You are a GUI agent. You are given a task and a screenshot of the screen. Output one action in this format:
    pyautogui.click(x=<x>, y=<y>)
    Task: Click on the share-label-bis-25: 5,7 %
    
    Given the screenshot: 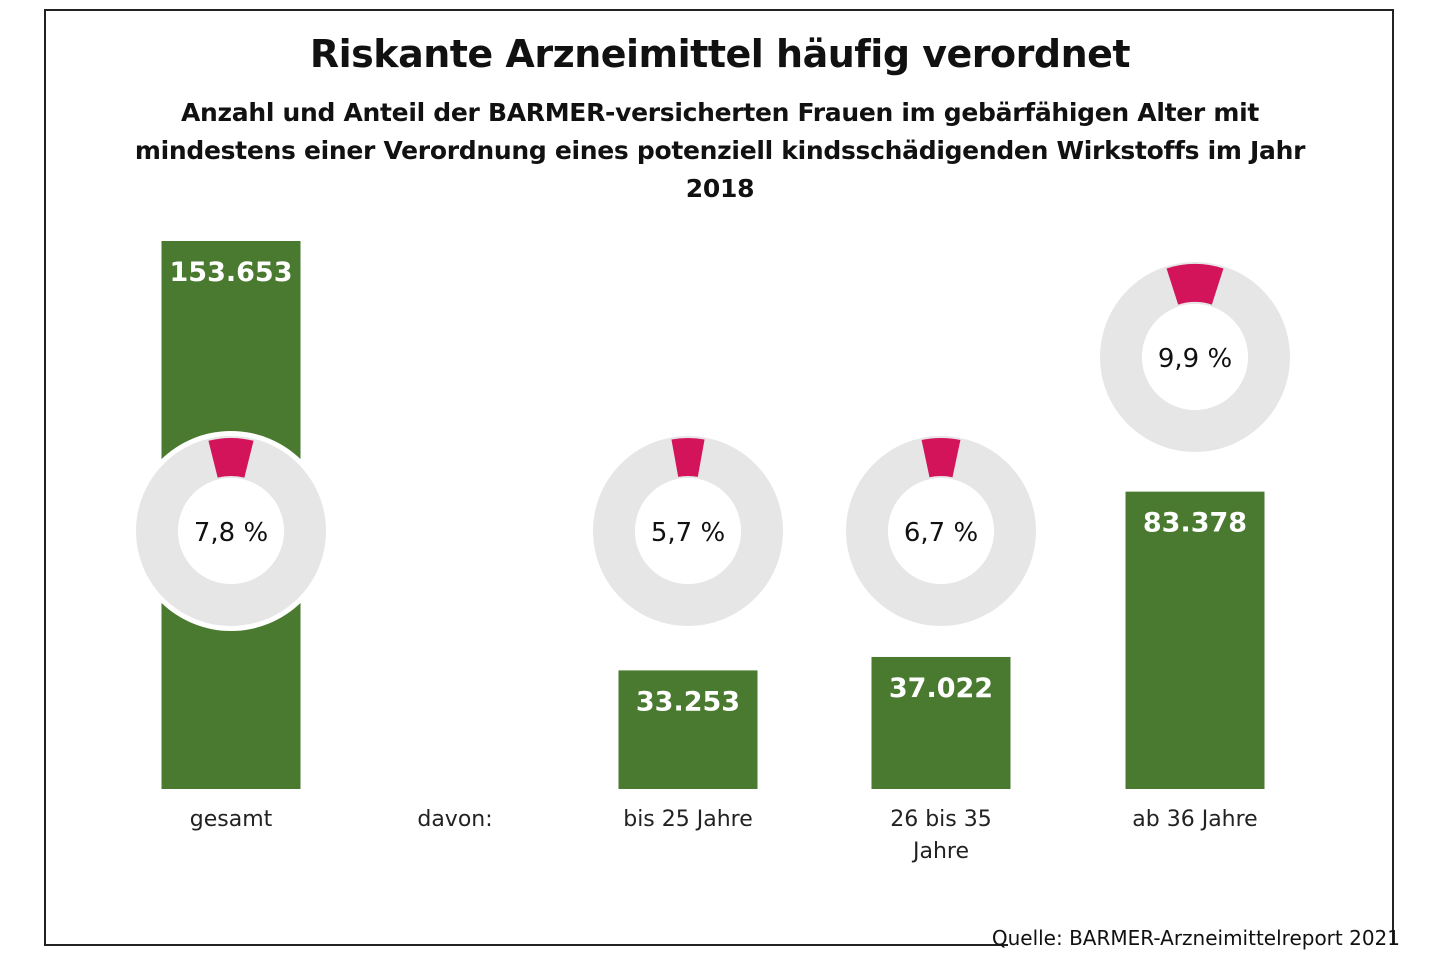 What is the action you would take?
    pyautogui.click(x=688, y=533)
    